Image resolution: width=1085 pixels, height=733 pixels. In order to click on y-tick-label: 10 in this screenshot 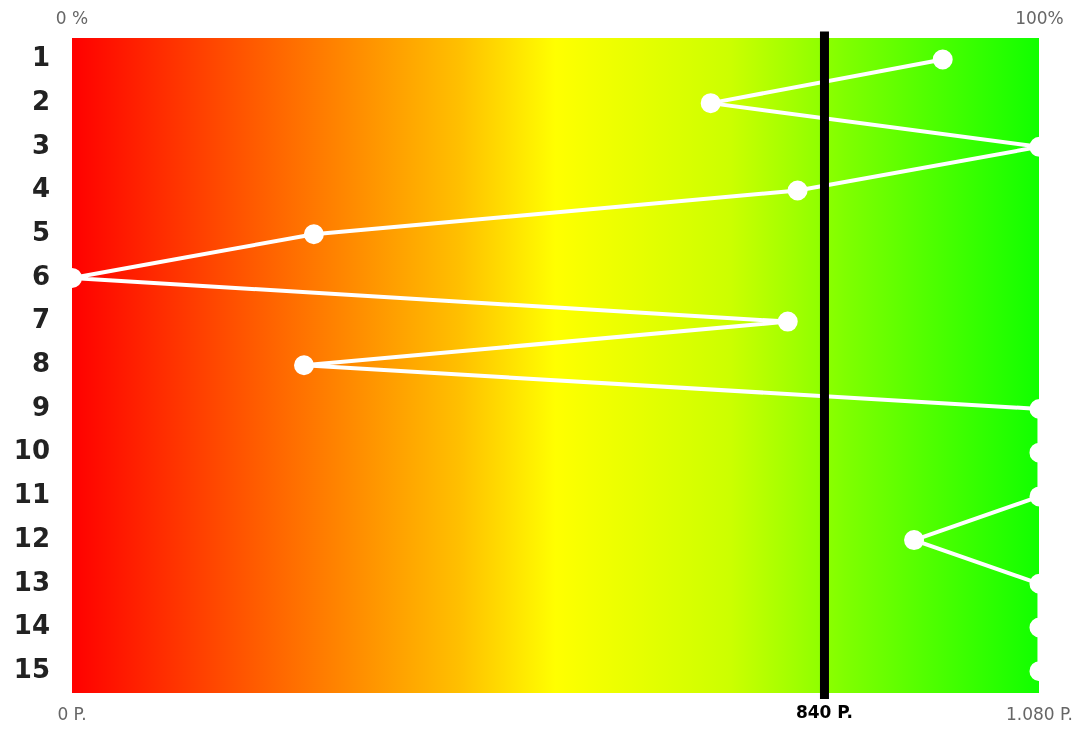, I will do `click(31, 450)`.